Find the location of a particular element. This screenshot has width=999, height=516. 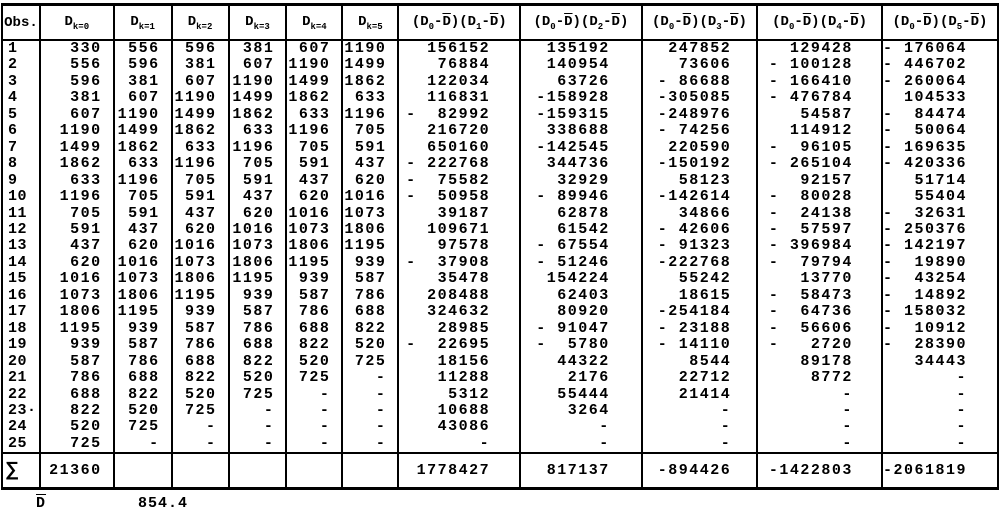

cell-p3: 220590 is located at coordinates (699, 148).